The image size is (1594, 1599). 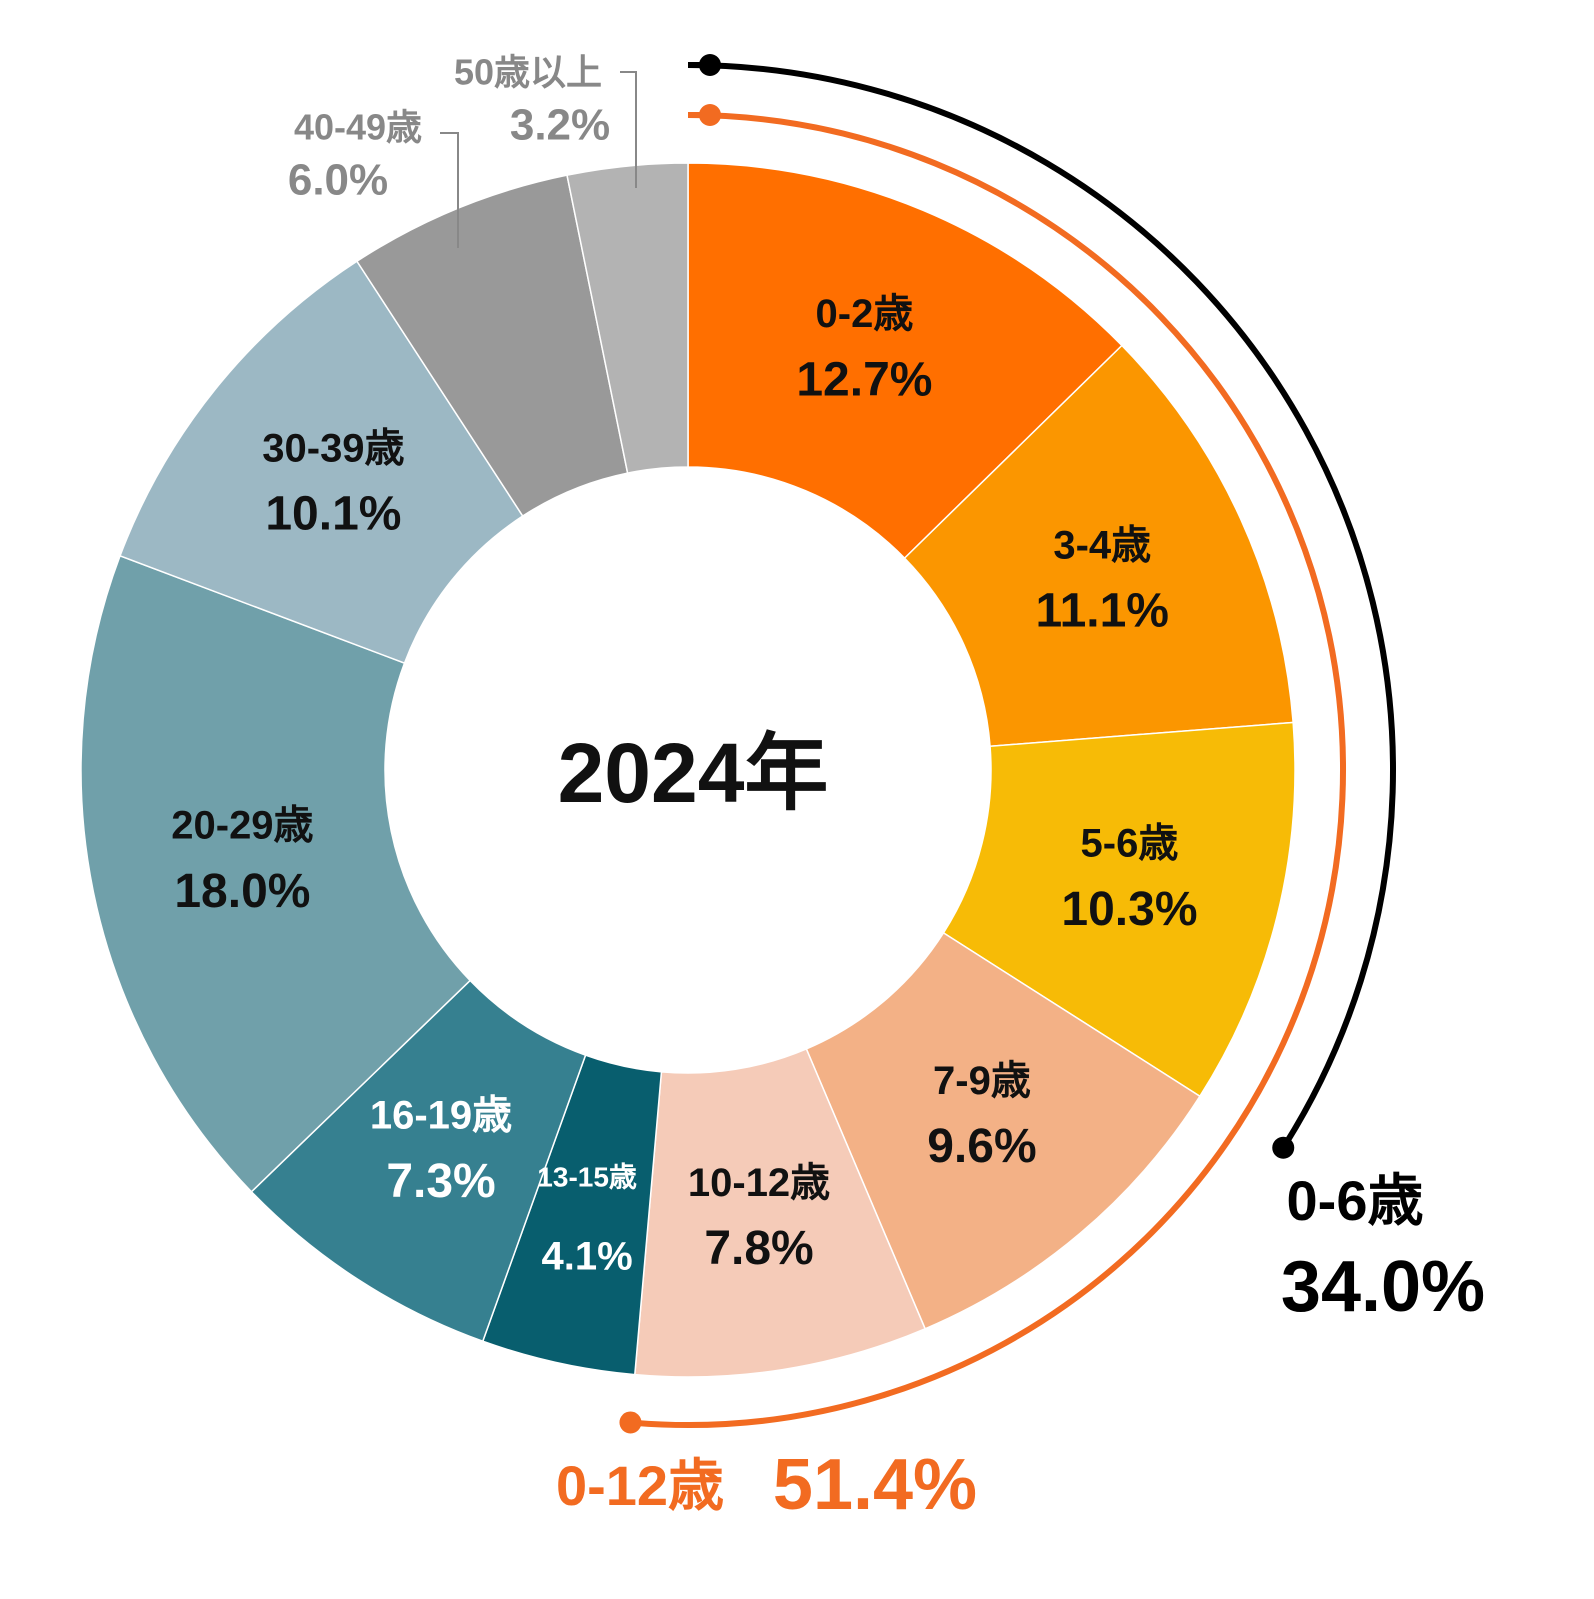 I want to click on annotation-value: 51.4%, so click(x=875, y=1485).